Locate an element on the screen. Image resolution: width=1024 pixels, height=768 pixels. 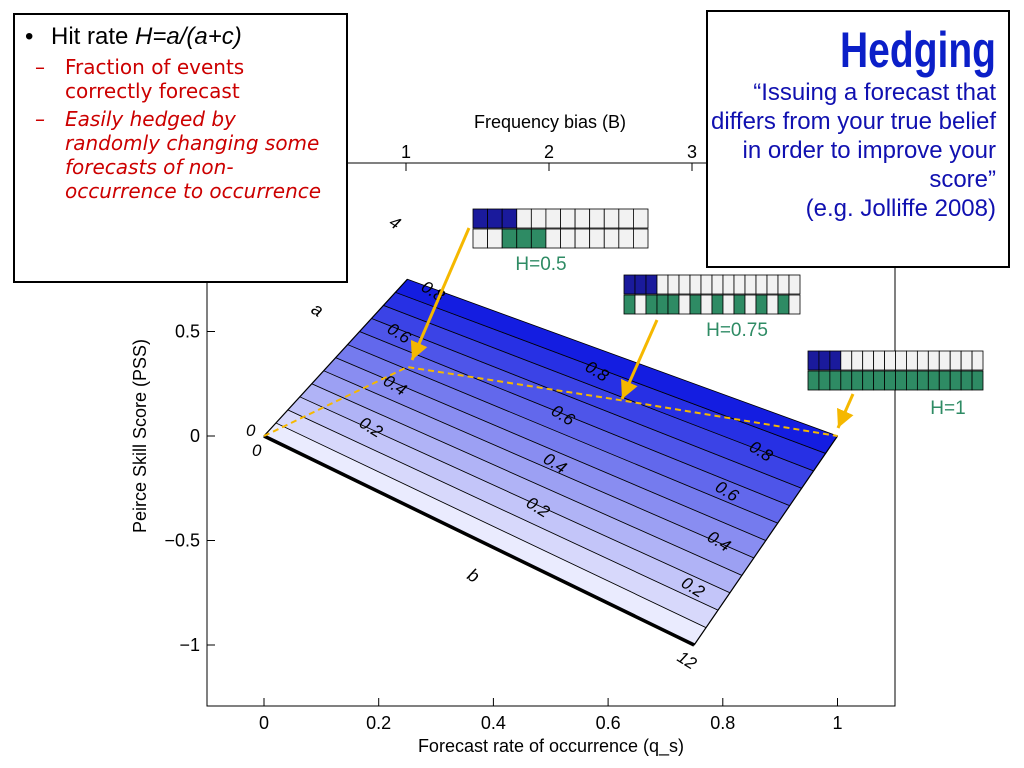
y-tick-label: −0.5 is located at coordinates (182, 541).